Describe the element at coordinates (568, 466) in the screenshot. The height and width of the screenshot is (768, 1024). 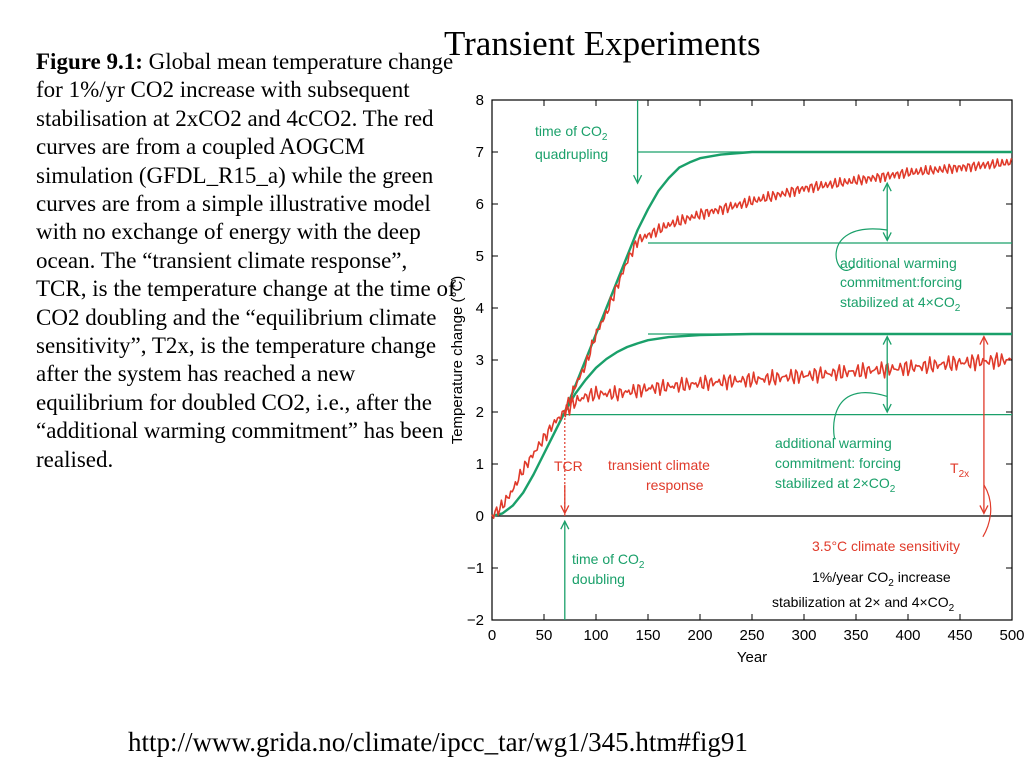
I see `annotation-tcr: TCR` at that location.